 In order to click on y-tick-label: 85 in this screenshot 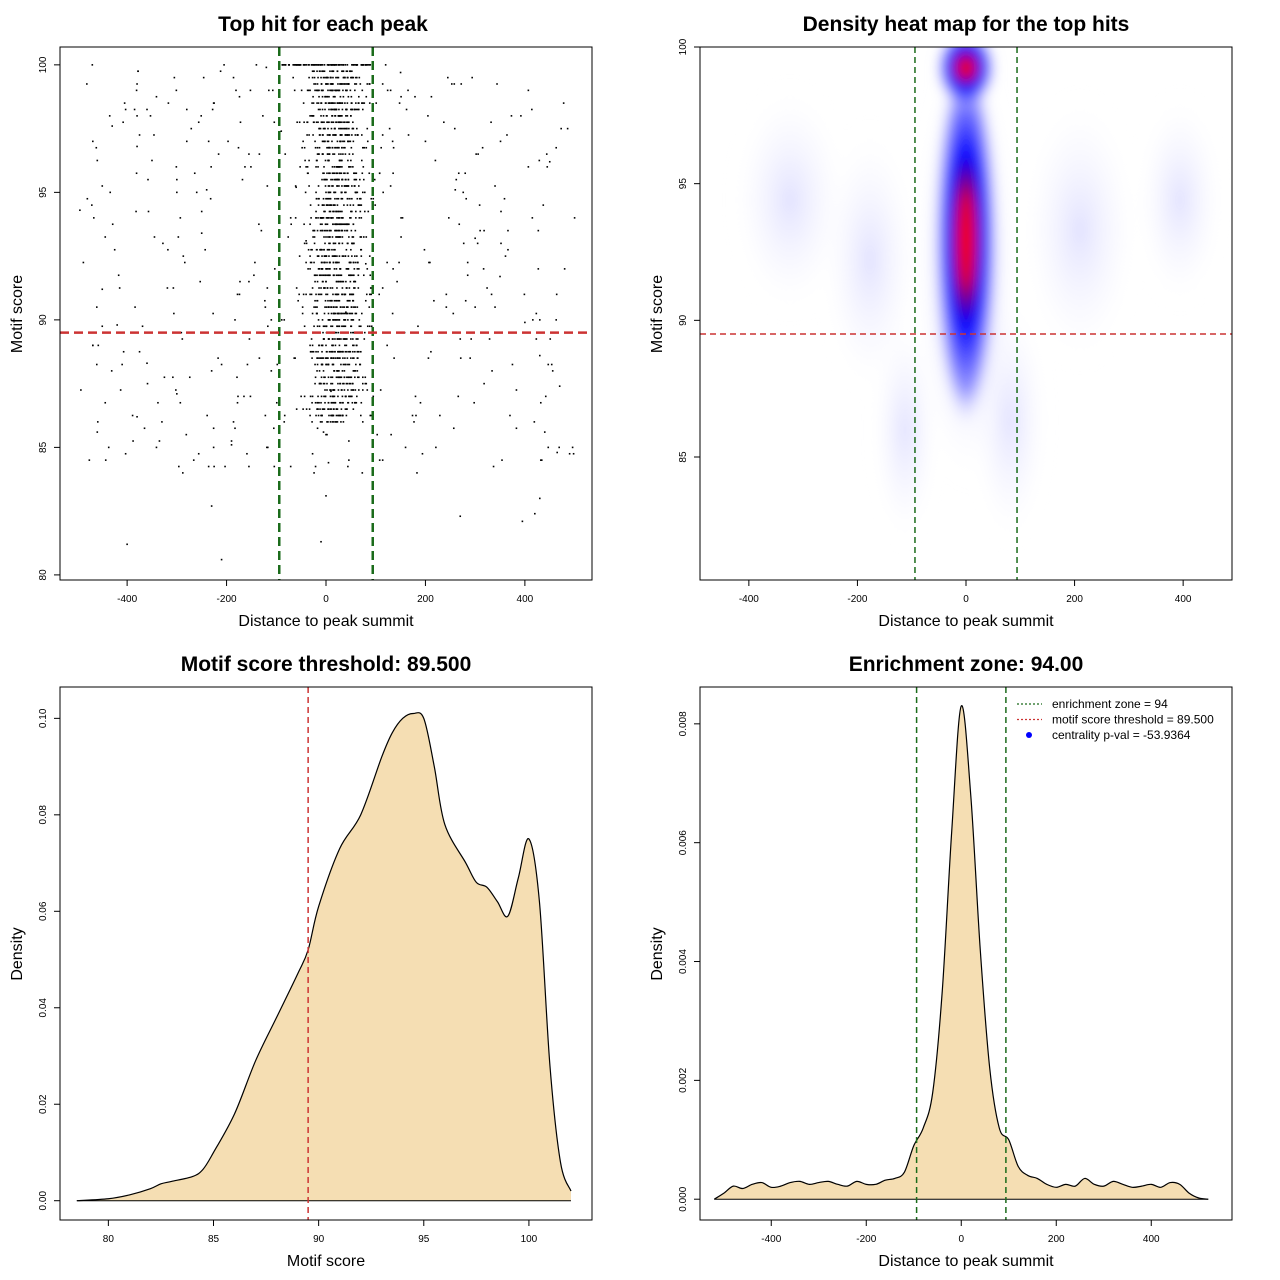, I will do `click(43, 447)`.